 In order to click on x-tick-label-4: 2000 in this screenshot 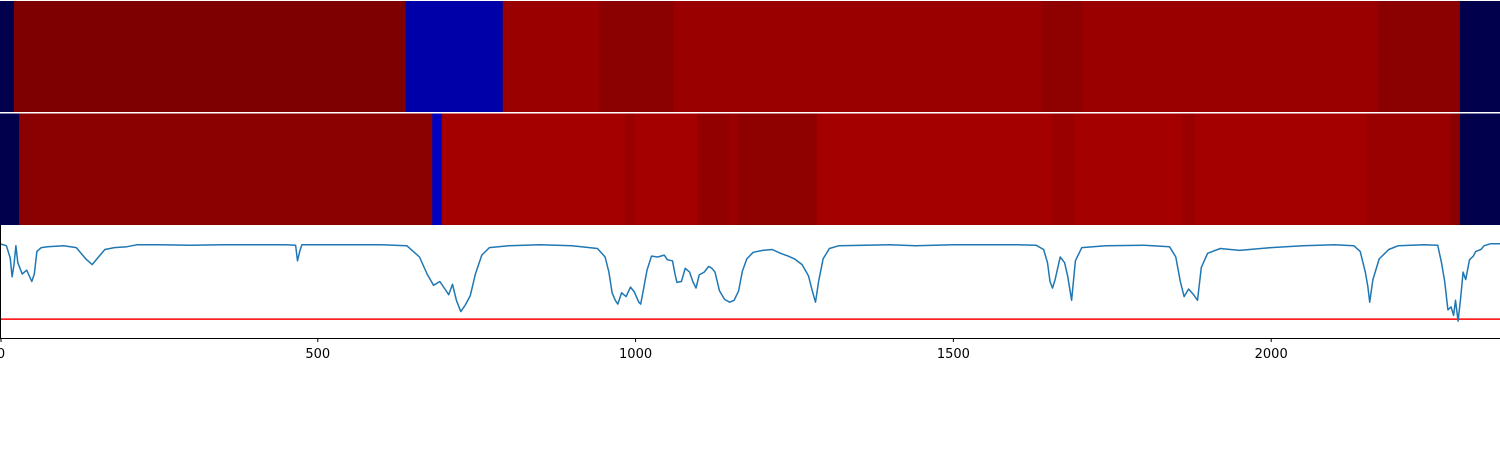, I will do `click(1271, 354)`.